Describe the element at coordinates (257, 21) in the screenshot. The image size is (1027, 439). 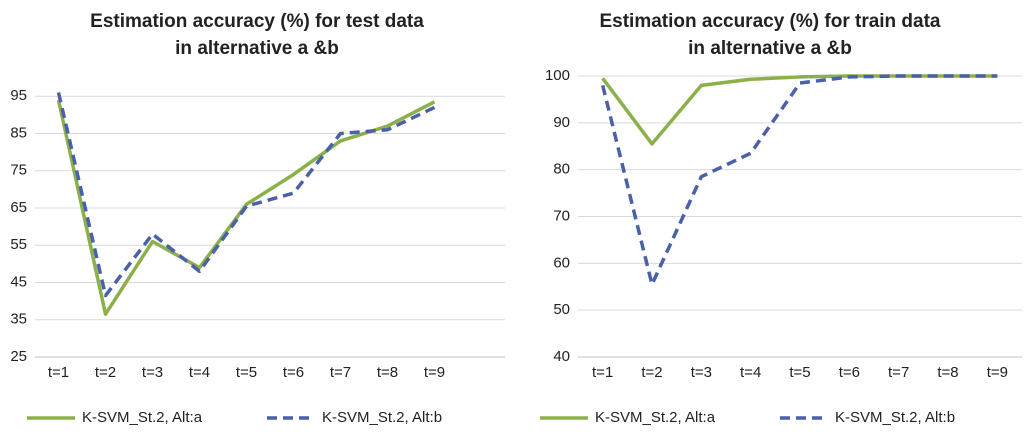
I see `chart-title: Estimation accuracy (%) for test data` at that location.